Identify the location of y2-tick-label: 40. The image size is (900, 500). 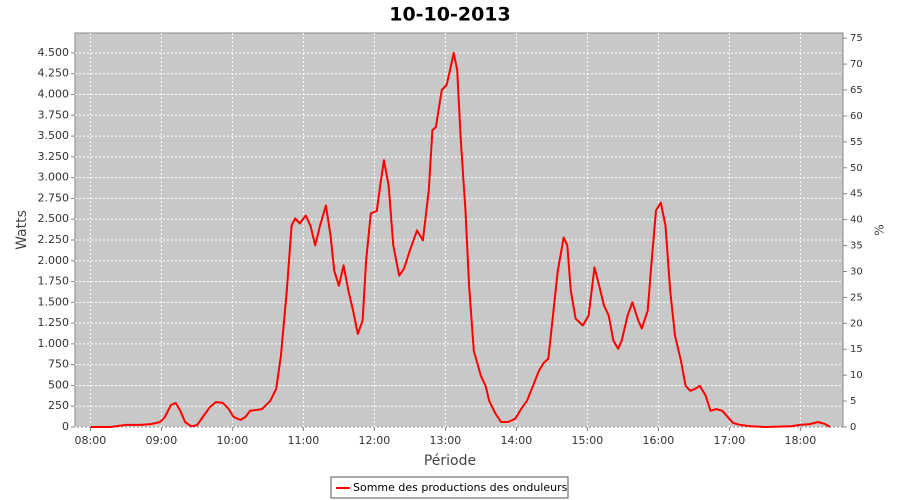
(856, 220).